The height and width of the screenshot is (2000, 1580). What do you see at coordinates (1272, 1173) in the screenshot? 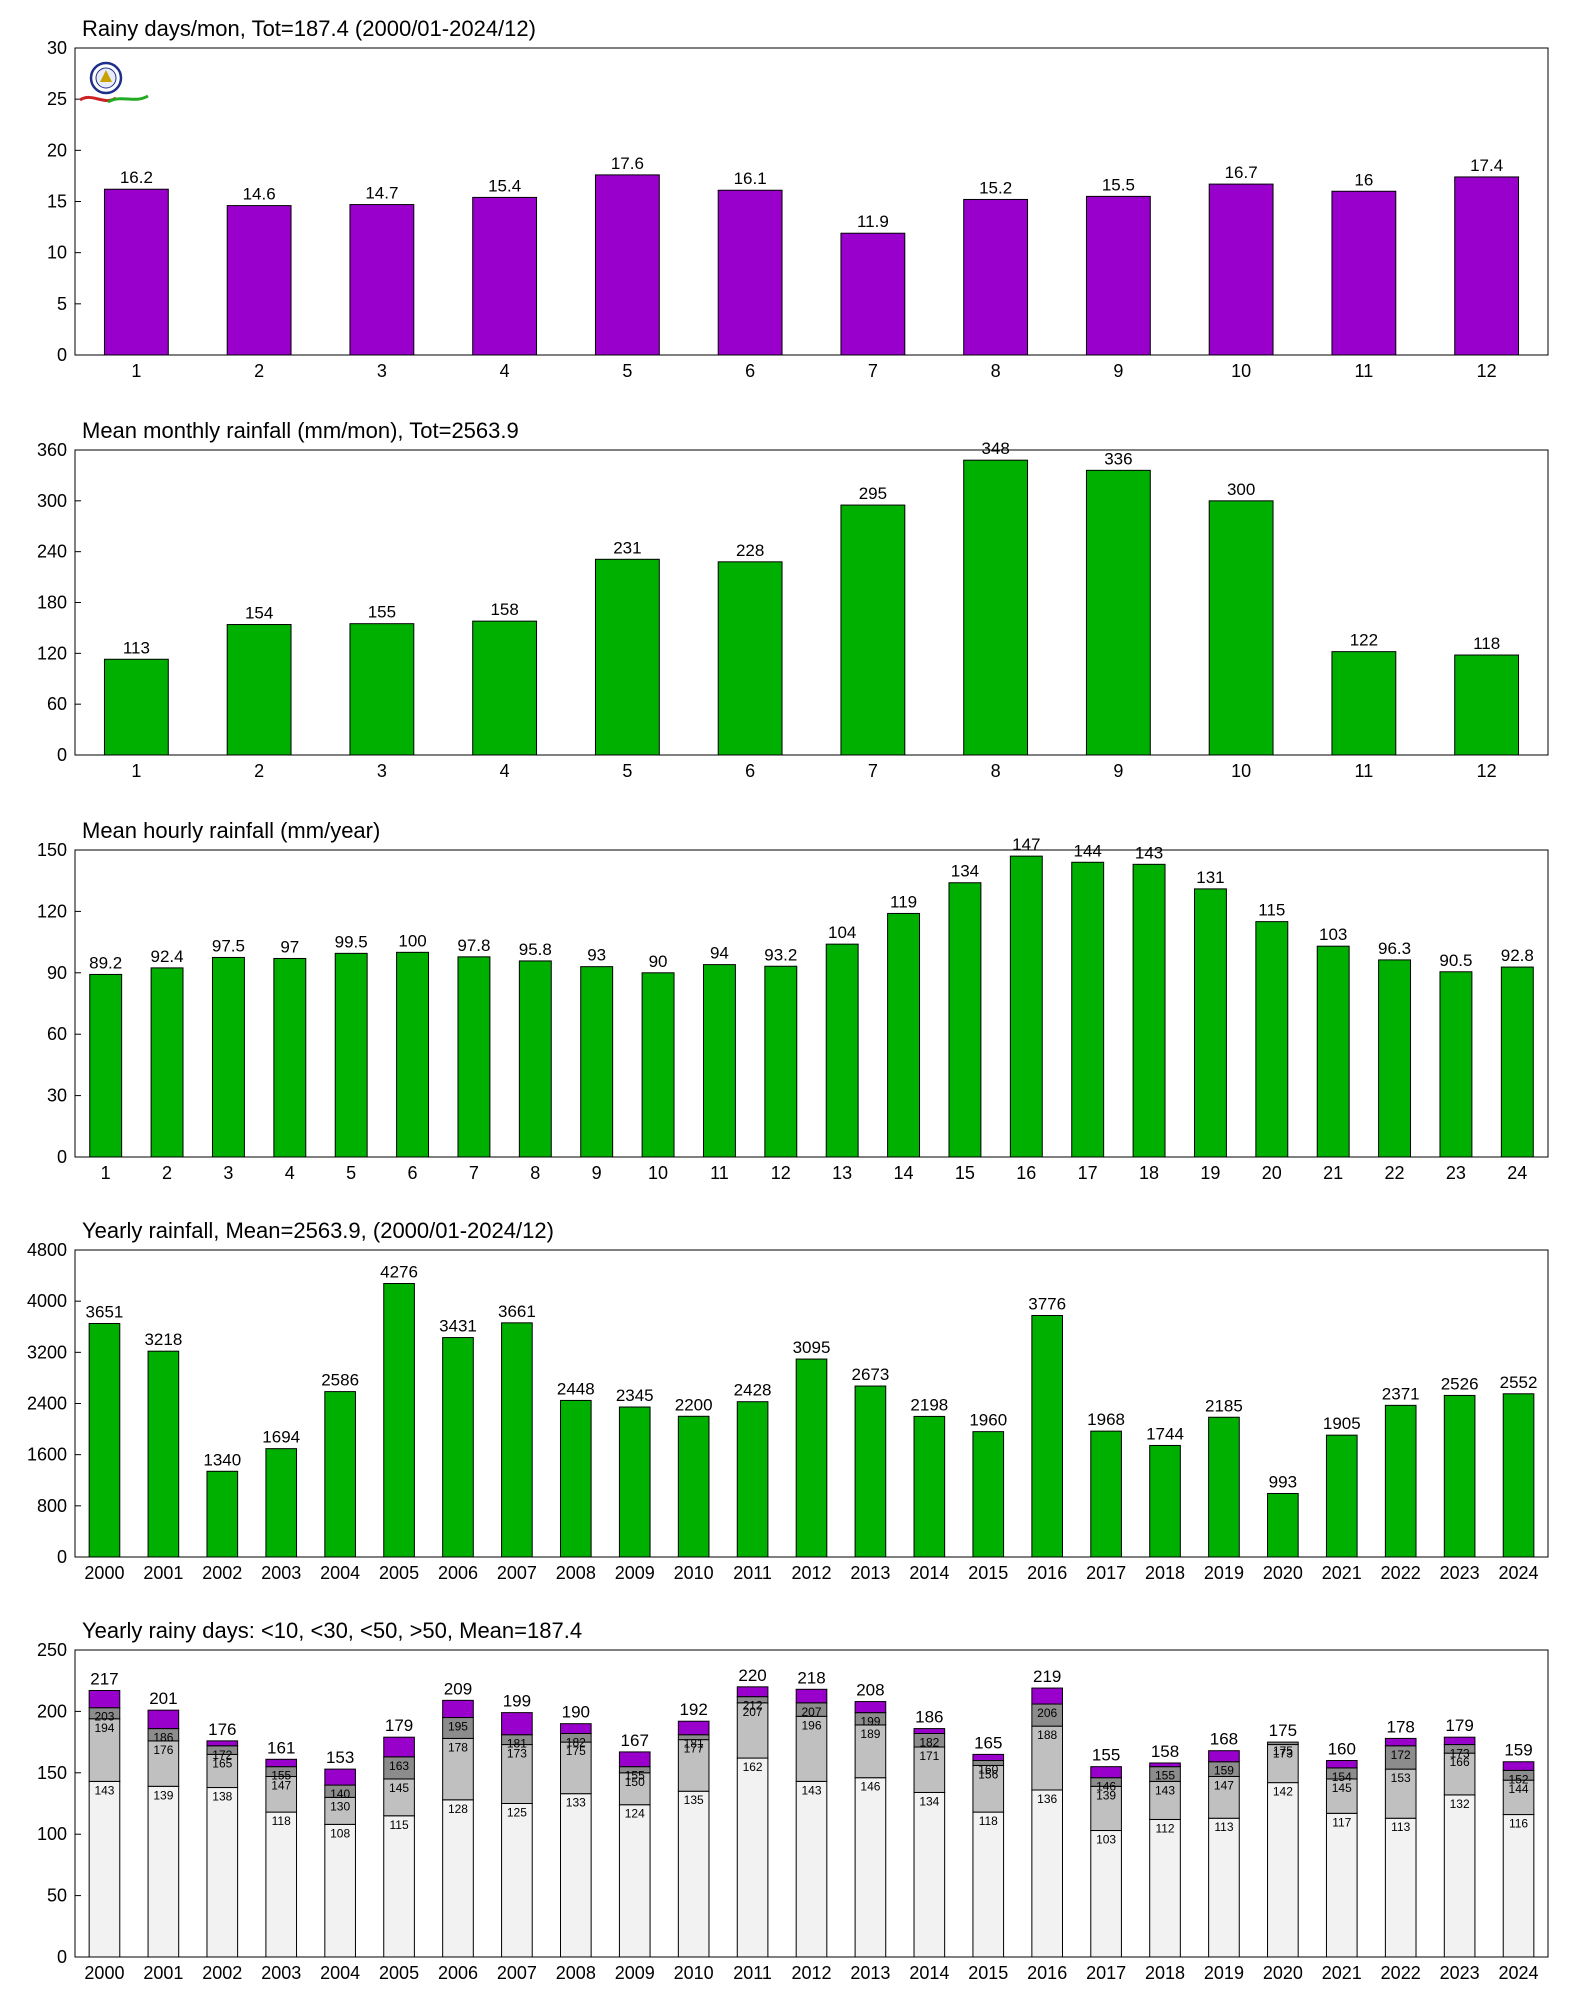
I see `x-tick-label: 20` at bounding box center [1272, 1173].